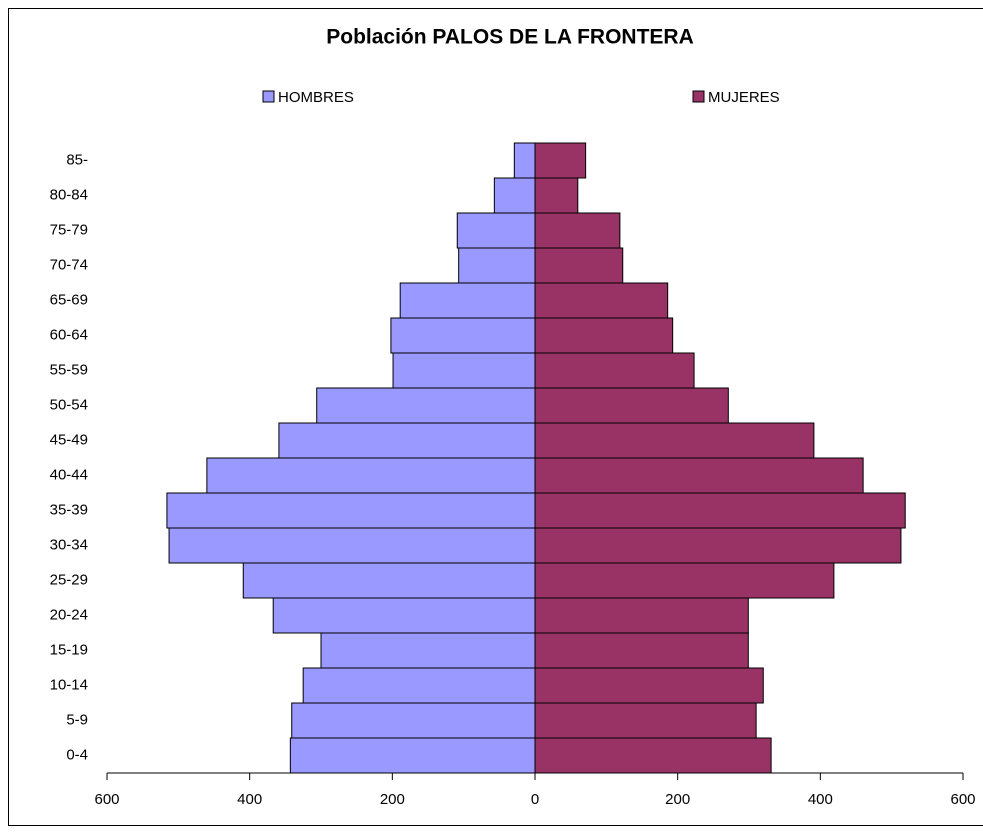 The image size is (983, 832). Describe the element at coordinates (69, 264) in the screenshot. I see `y-tick-label: 70-74` at that location.